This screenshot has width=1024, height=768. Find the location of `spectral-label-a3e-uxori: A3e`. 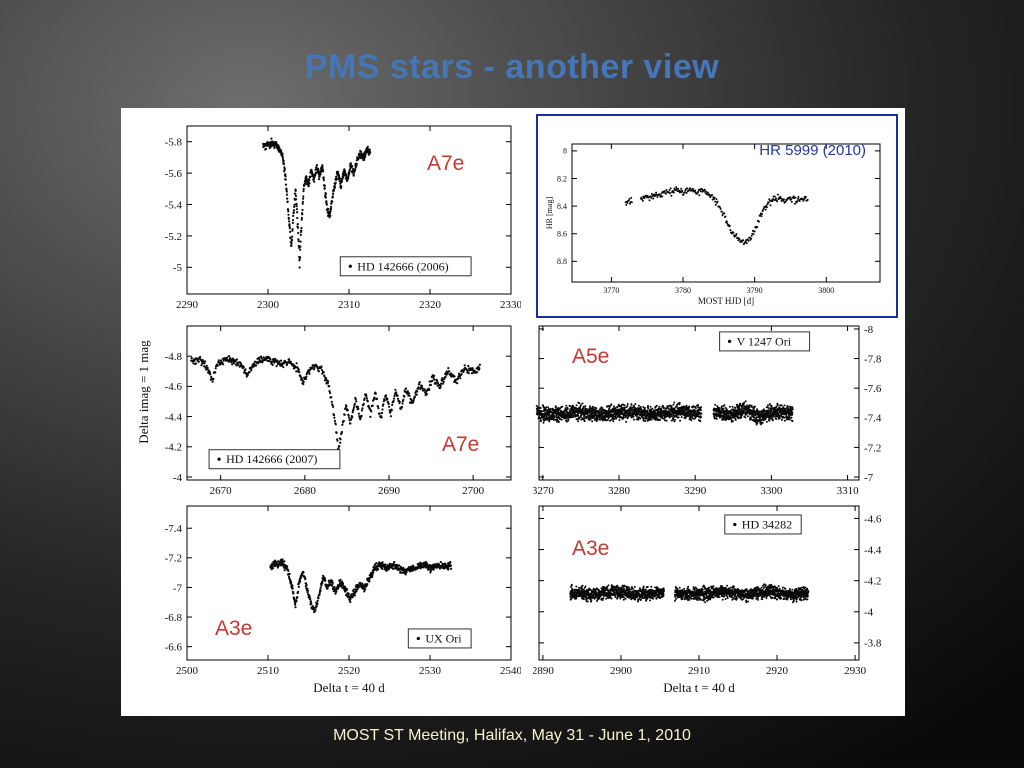

spectral-label-a3e-uxori: A3e is located at coordinates (234, 628).